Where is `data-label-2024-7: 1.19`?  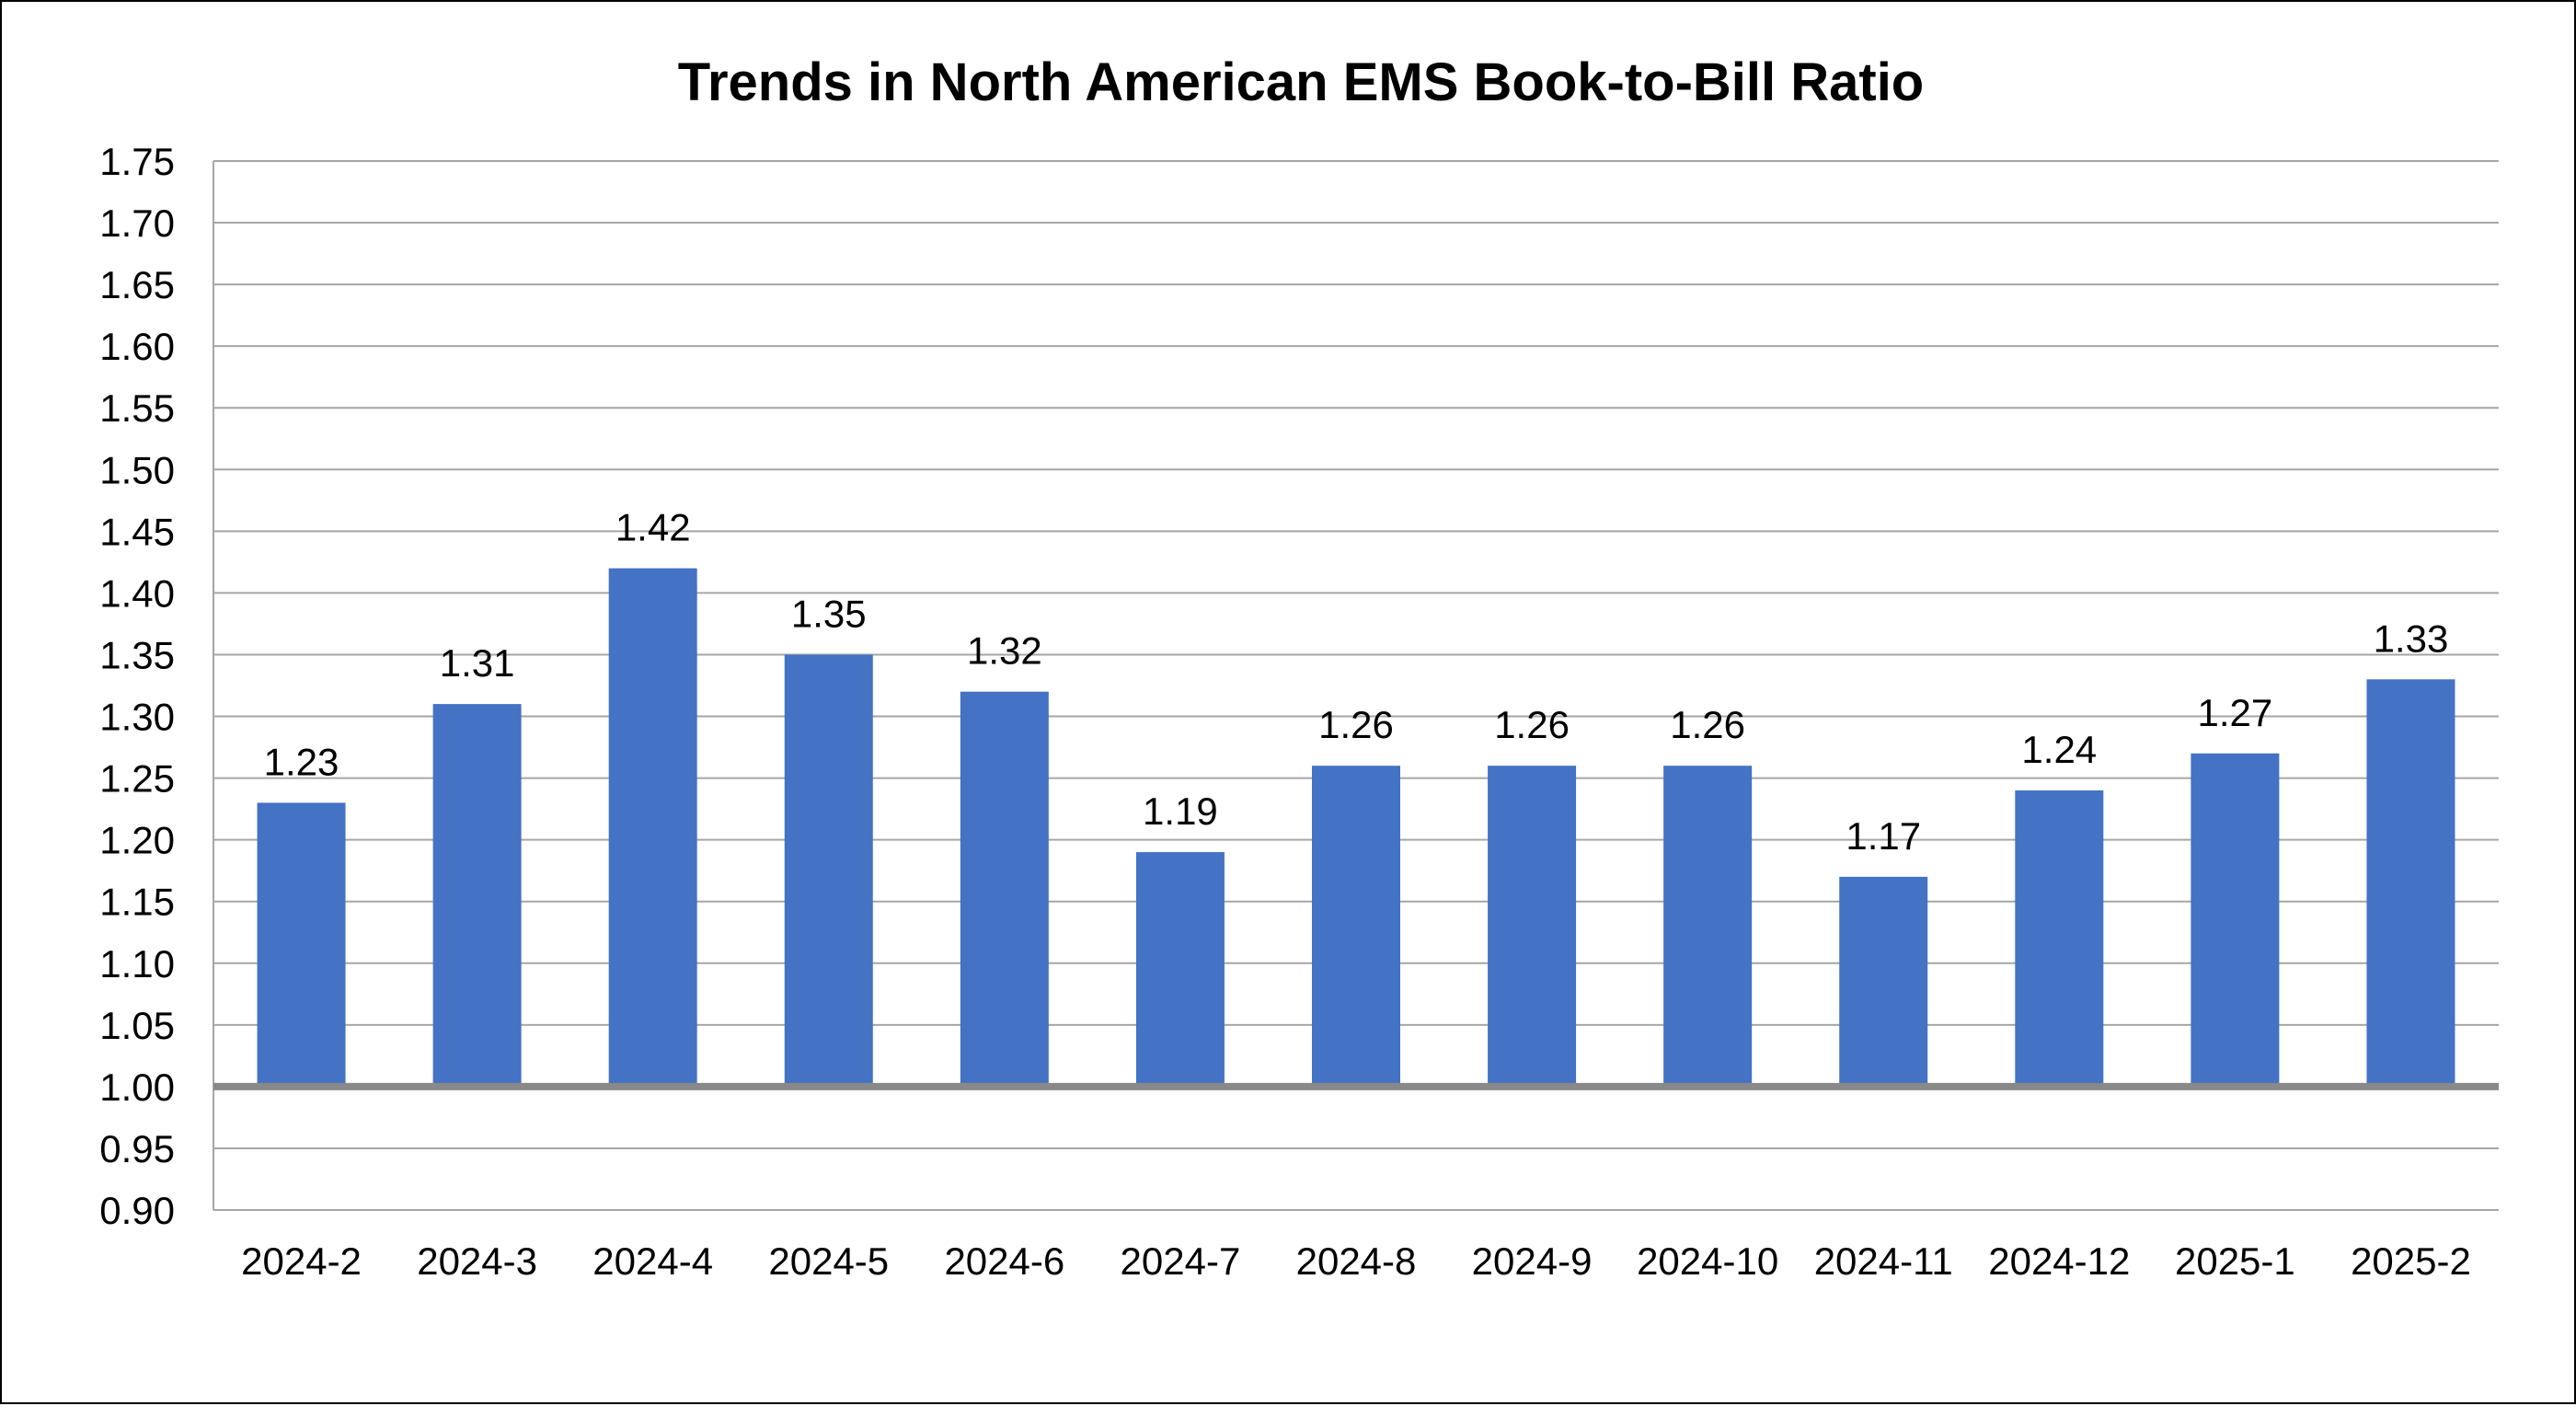
data-label-2024-7: 1.19 is located at coordinates (1180, 811).